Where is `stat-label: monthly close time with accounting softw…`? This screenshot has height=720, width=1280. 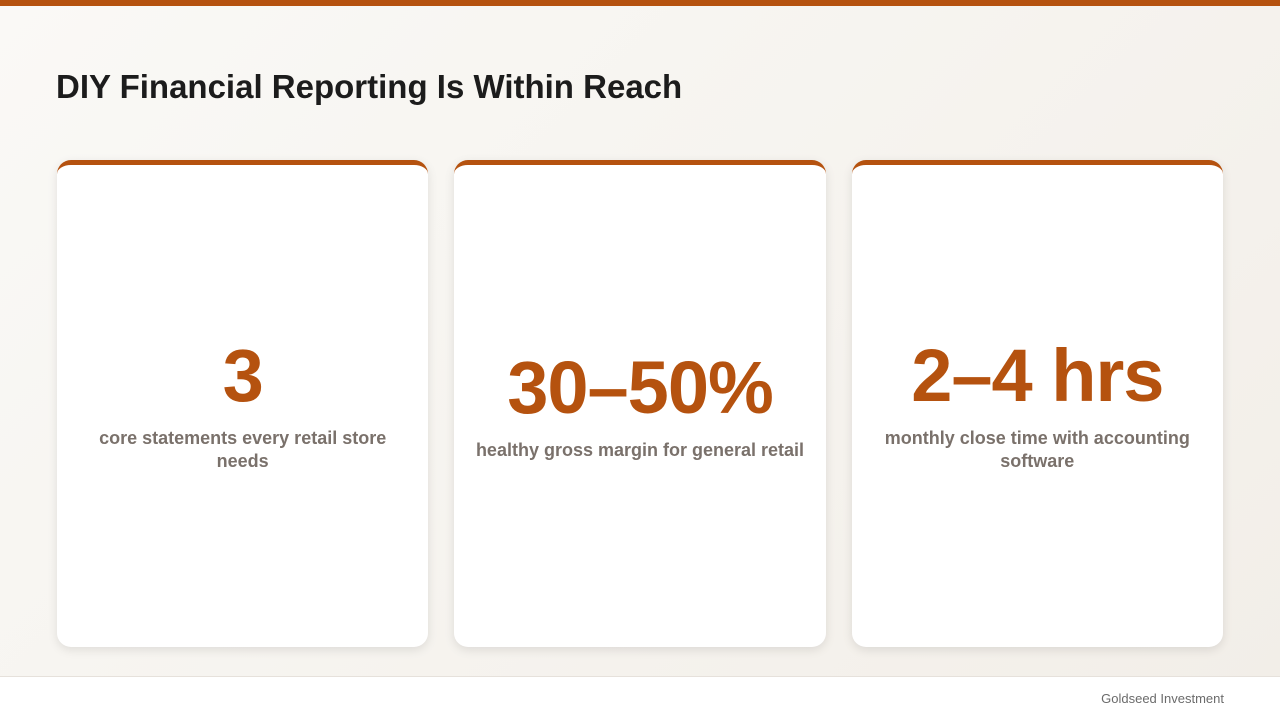
stat-label: monthly close time with accounting softw… is located at coordinates (1037, 449).